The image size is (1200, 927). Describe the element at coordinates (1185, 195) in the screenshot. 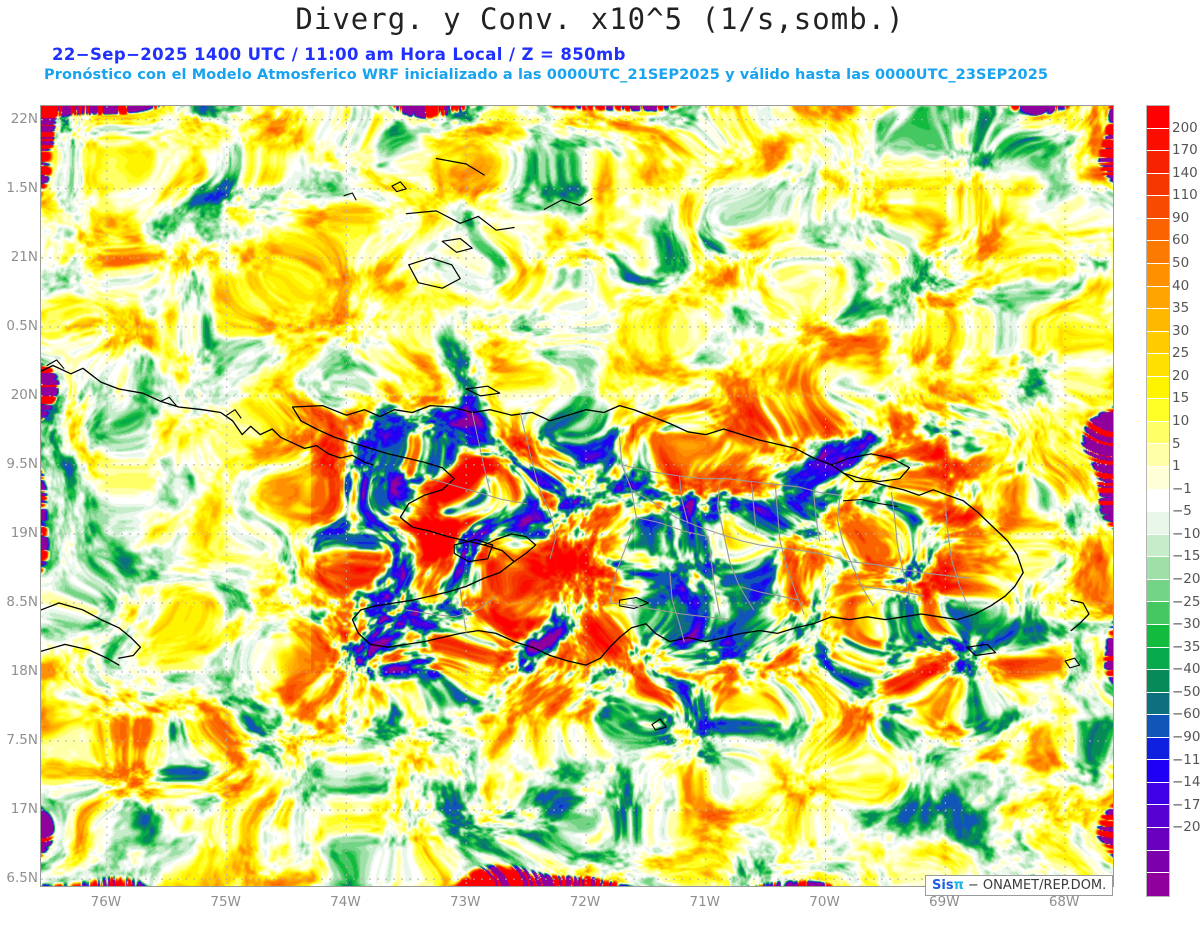

I see `colorbar-label-3: 110` at that location.